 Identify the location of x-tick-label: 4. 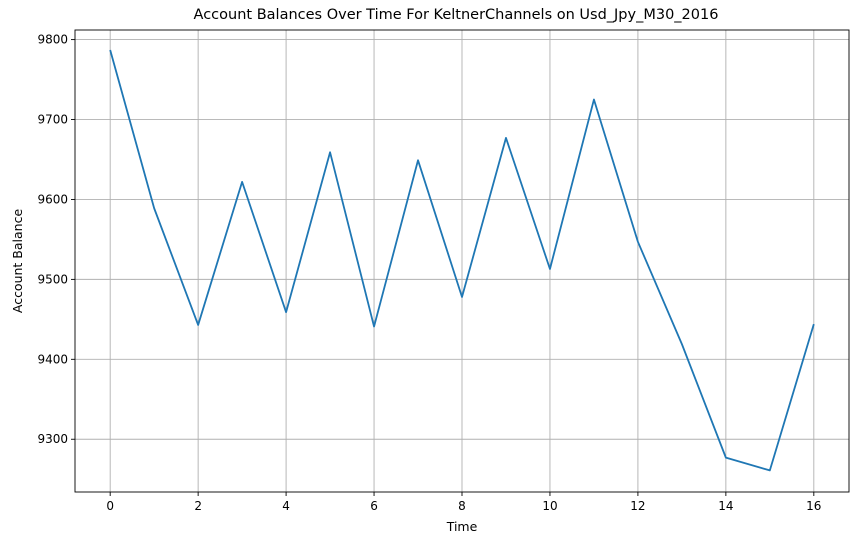
(286, 506).